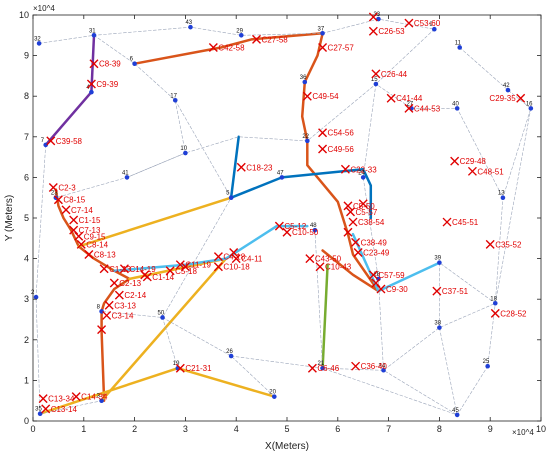  What do you see at coordinates (26, 96) in the screenshot?
I see `y-tick-label-8: 8` at bounding box center [26, 96].